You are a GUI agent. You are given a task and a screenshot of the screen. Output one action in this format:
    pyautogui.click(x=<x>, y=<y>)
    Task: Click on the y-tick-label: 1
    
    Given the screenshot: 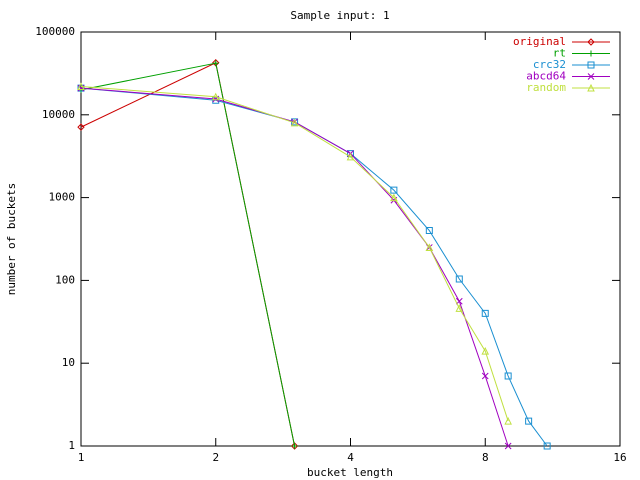 What is the action you would take?
    pyautogui.click(x=71, y=445)
    